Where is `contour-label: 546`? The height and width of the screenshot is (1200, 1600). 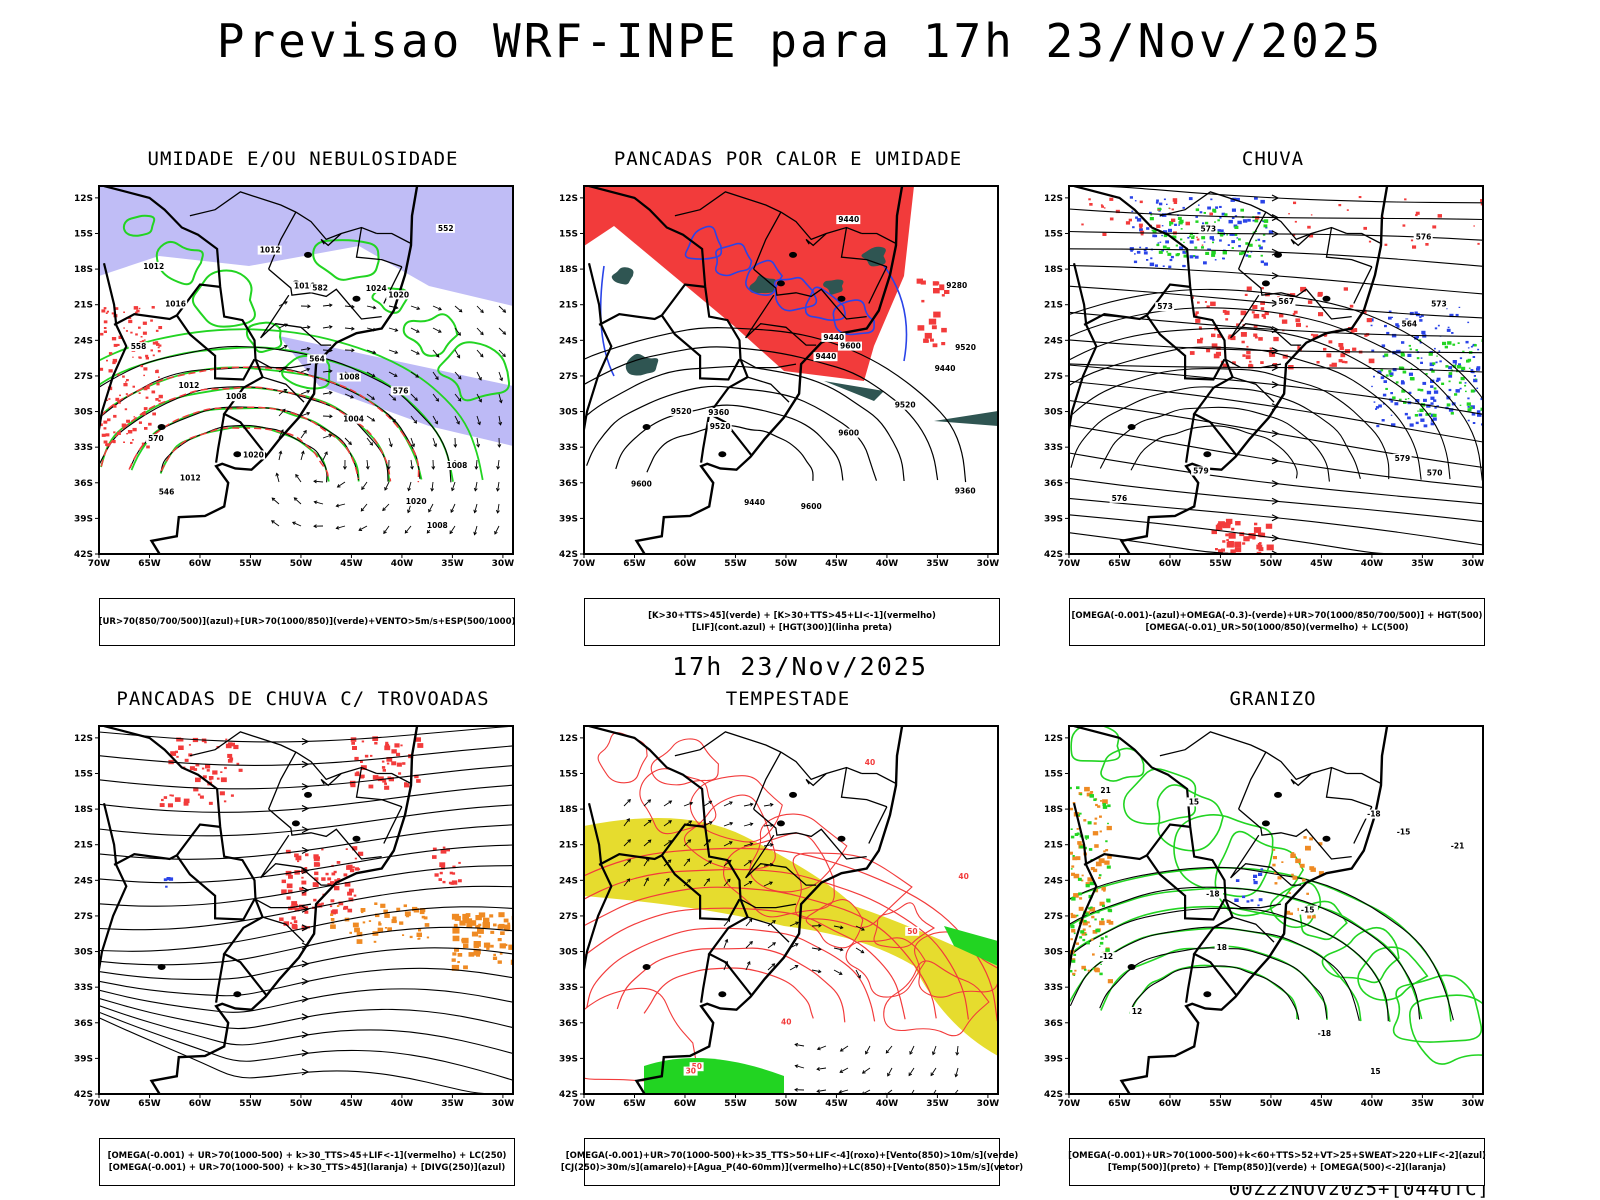
contour-label: 546 is located at coordinates (167, 492).